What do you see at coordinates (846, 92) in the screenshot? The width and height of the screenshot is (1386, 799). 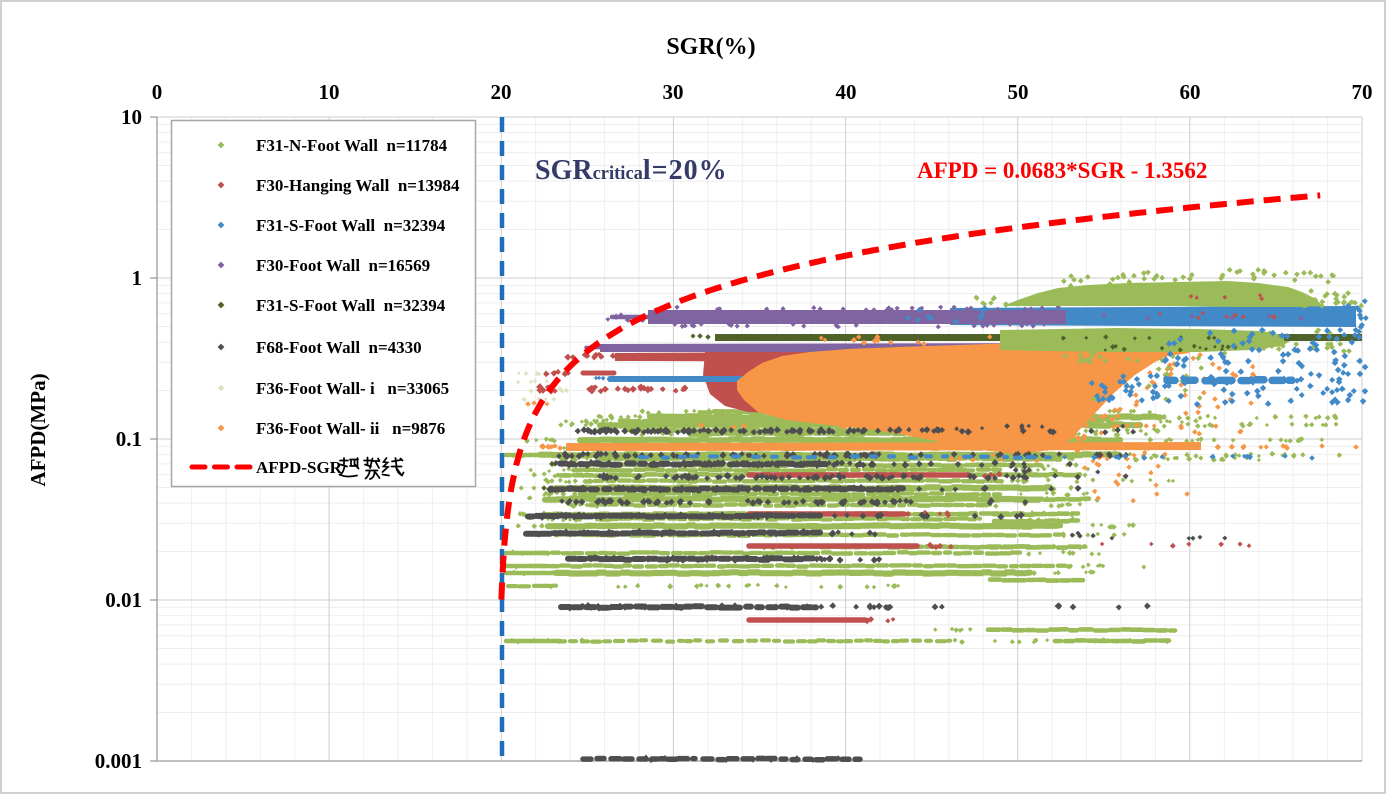 I see `svg-text: 40` at bounding box center [846, 92].